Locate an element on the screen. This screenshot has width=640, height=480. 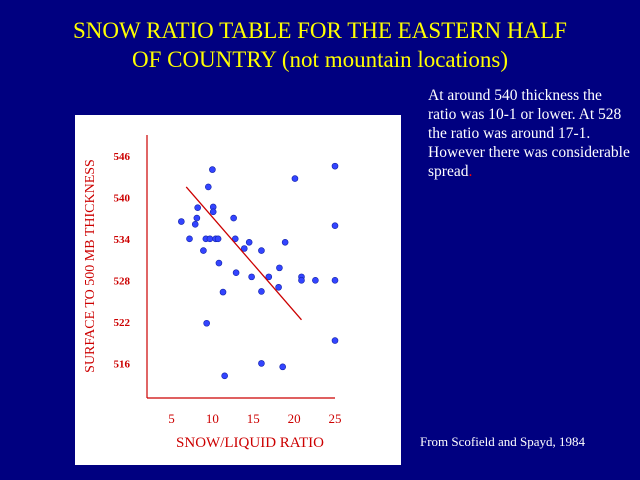
x-tick-label: 20 is located at coordinates (294, 418).